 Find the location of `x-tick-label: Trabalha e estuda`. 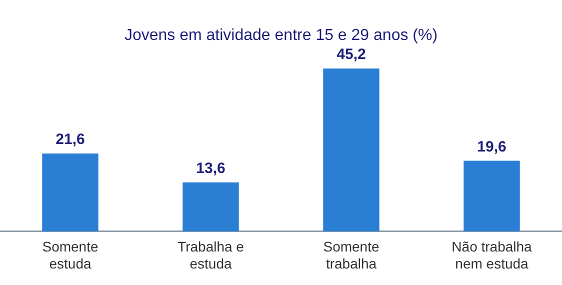

x-tick-label: Trabalha e estuda is located at coordinates (211, 255).